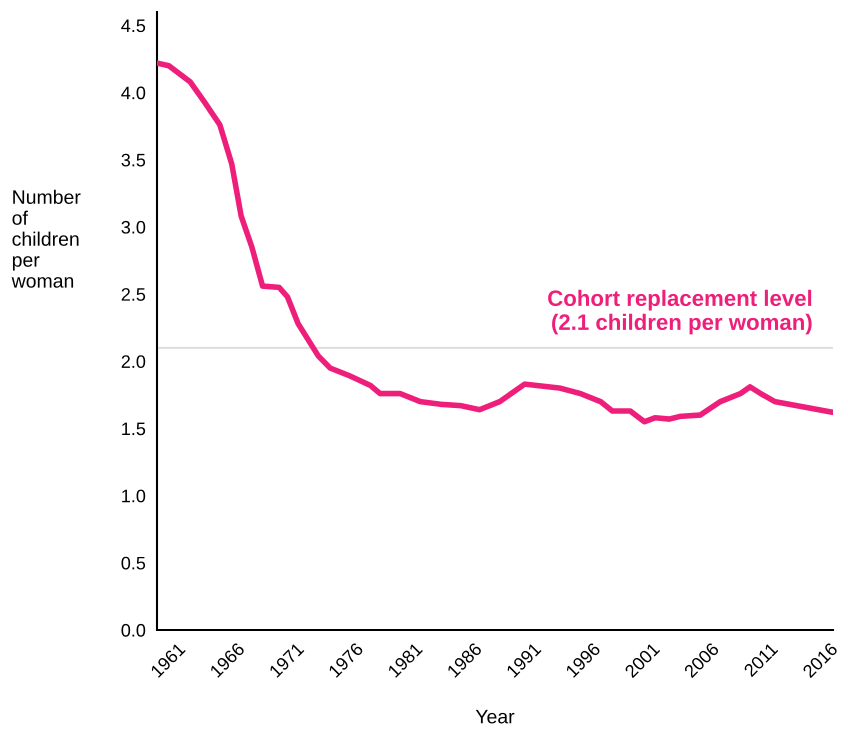 The width and height of the screenshot is (848, 748). I want to click on y-axis-title: Number of children per woman, so click(46, 239).